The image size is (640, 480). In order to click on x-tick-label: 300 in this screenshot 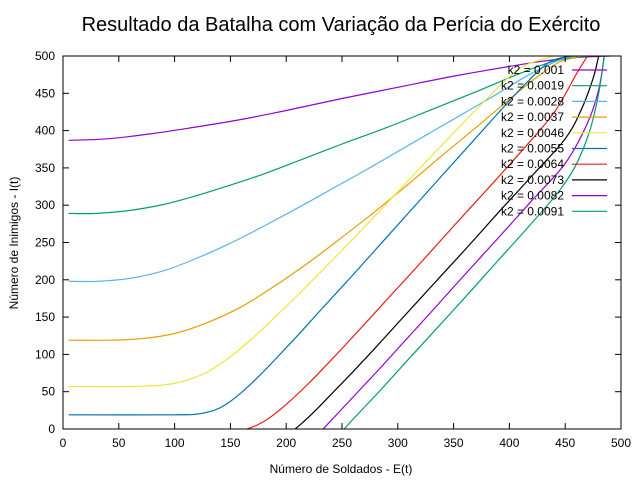, I will do `click(398, 443)`.